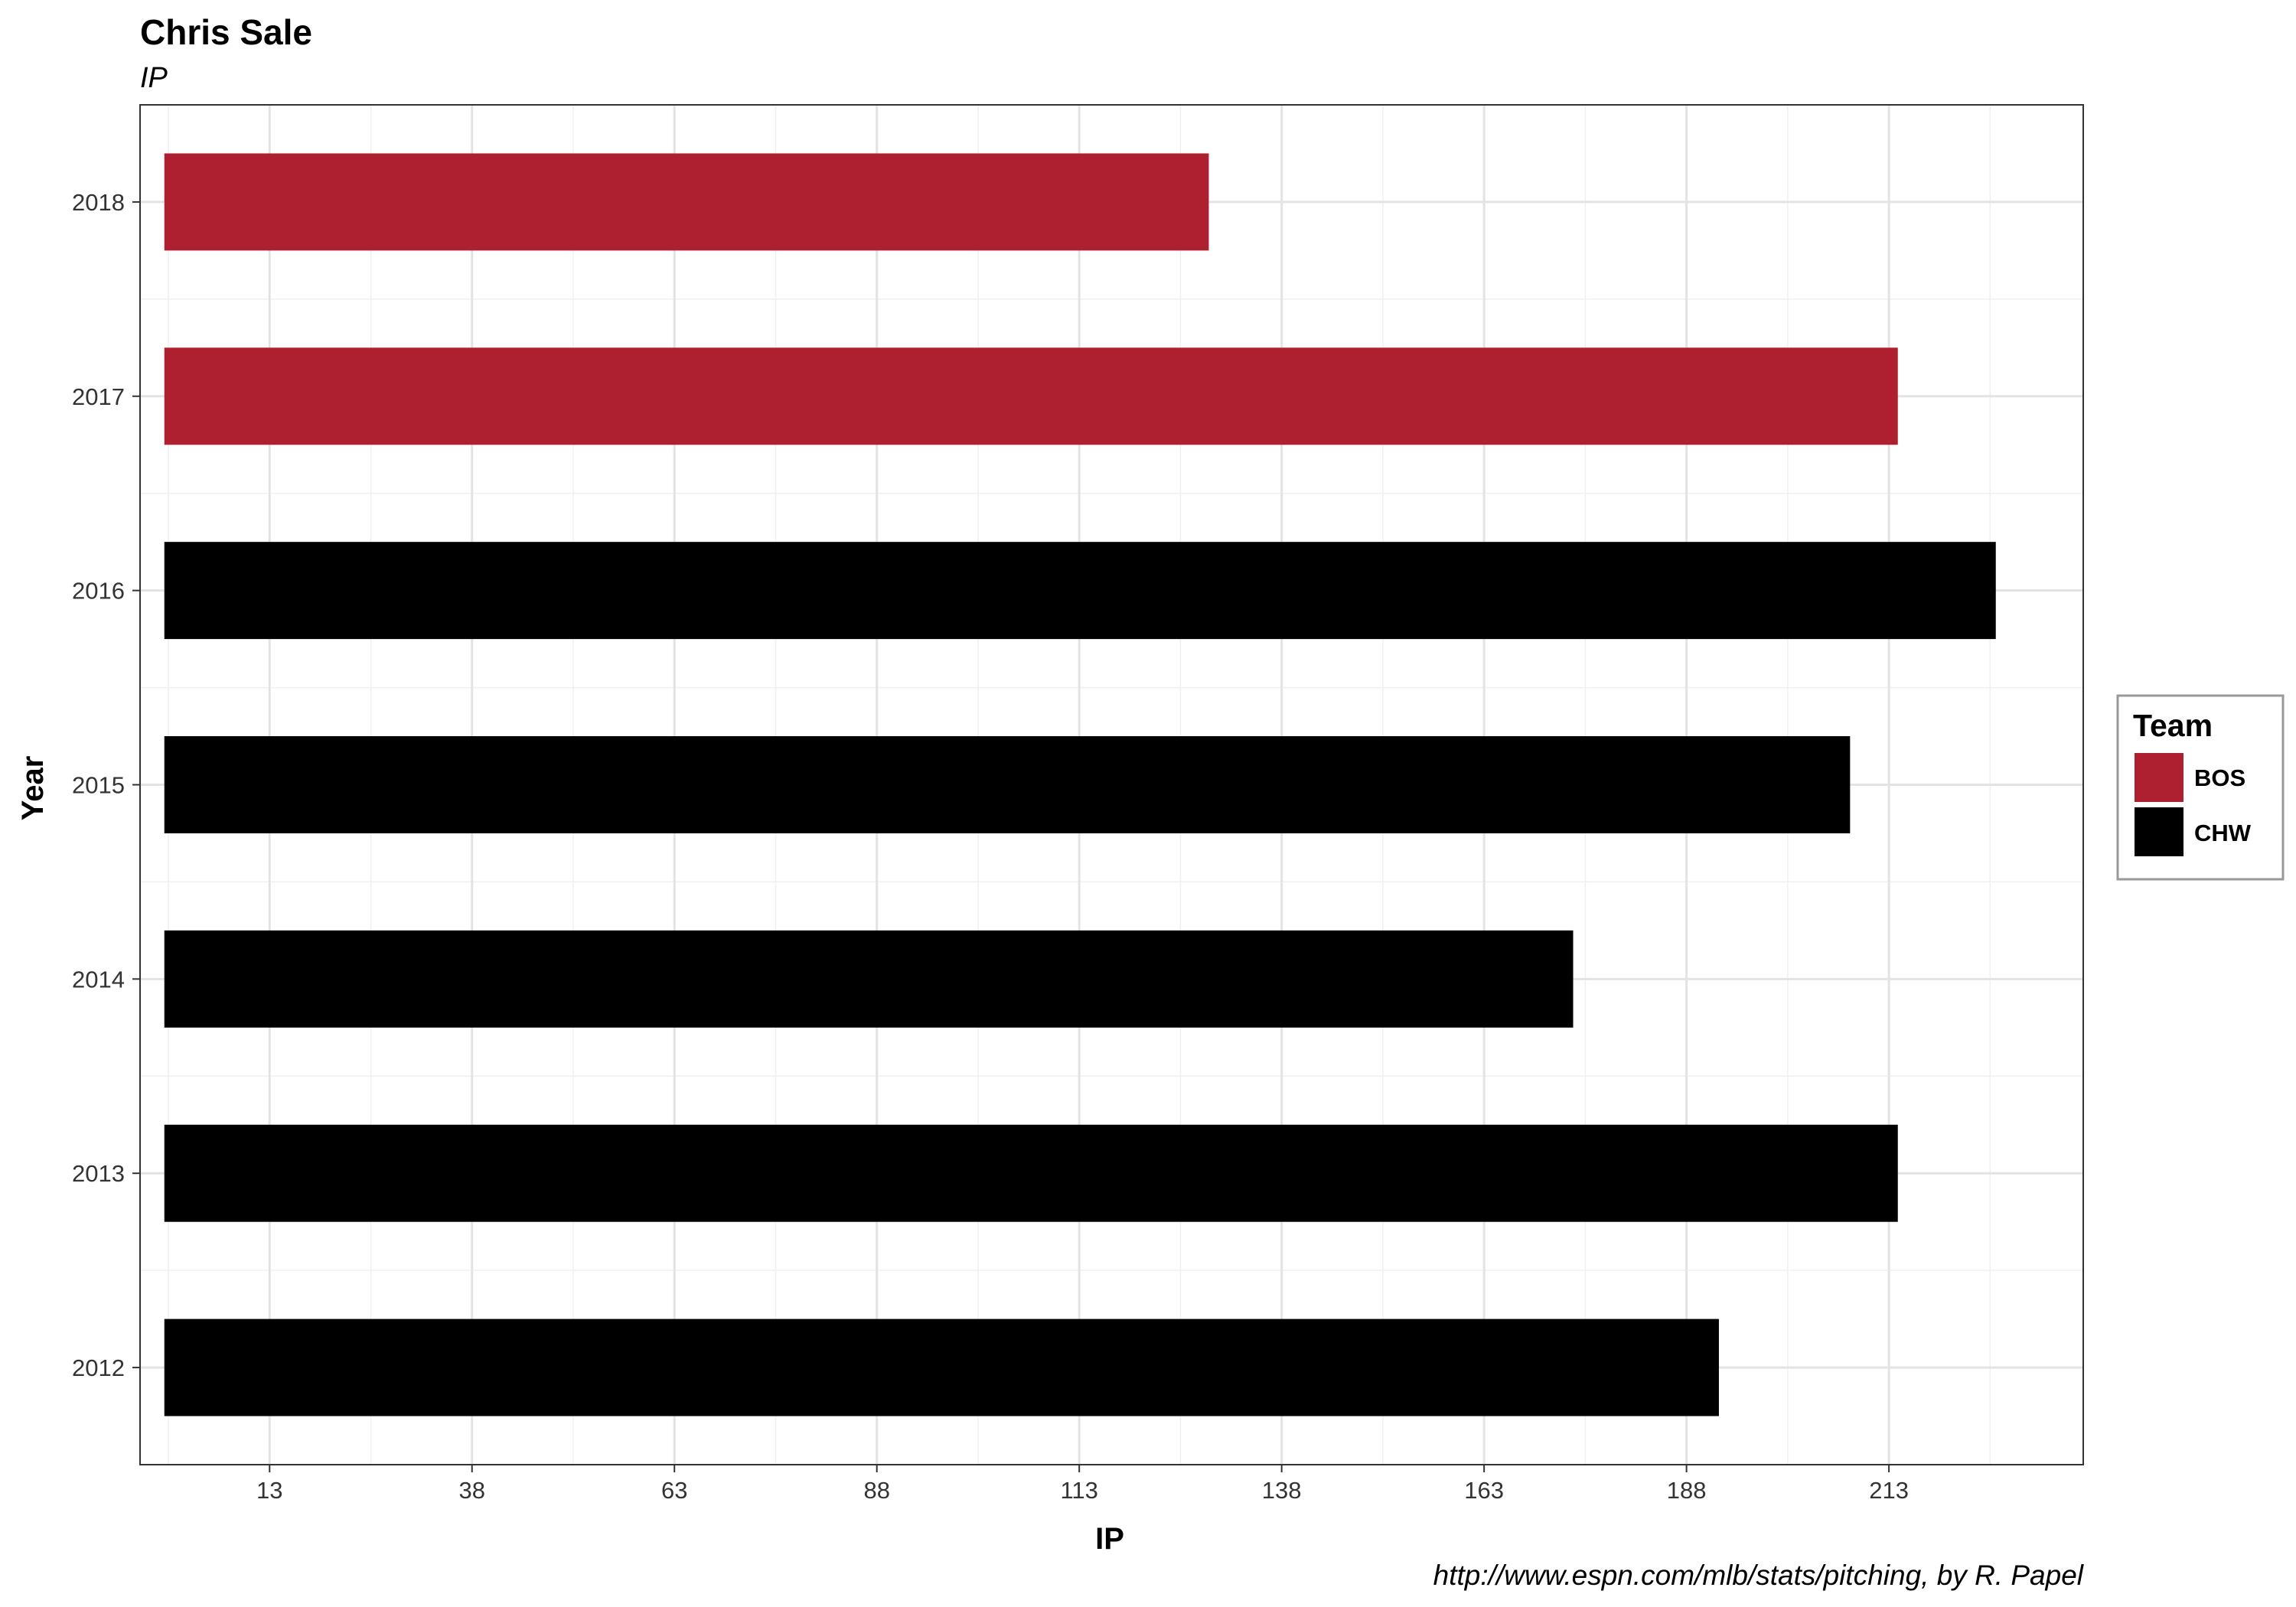  I want to click on y-tick-label: 2018, so click(98, 203).